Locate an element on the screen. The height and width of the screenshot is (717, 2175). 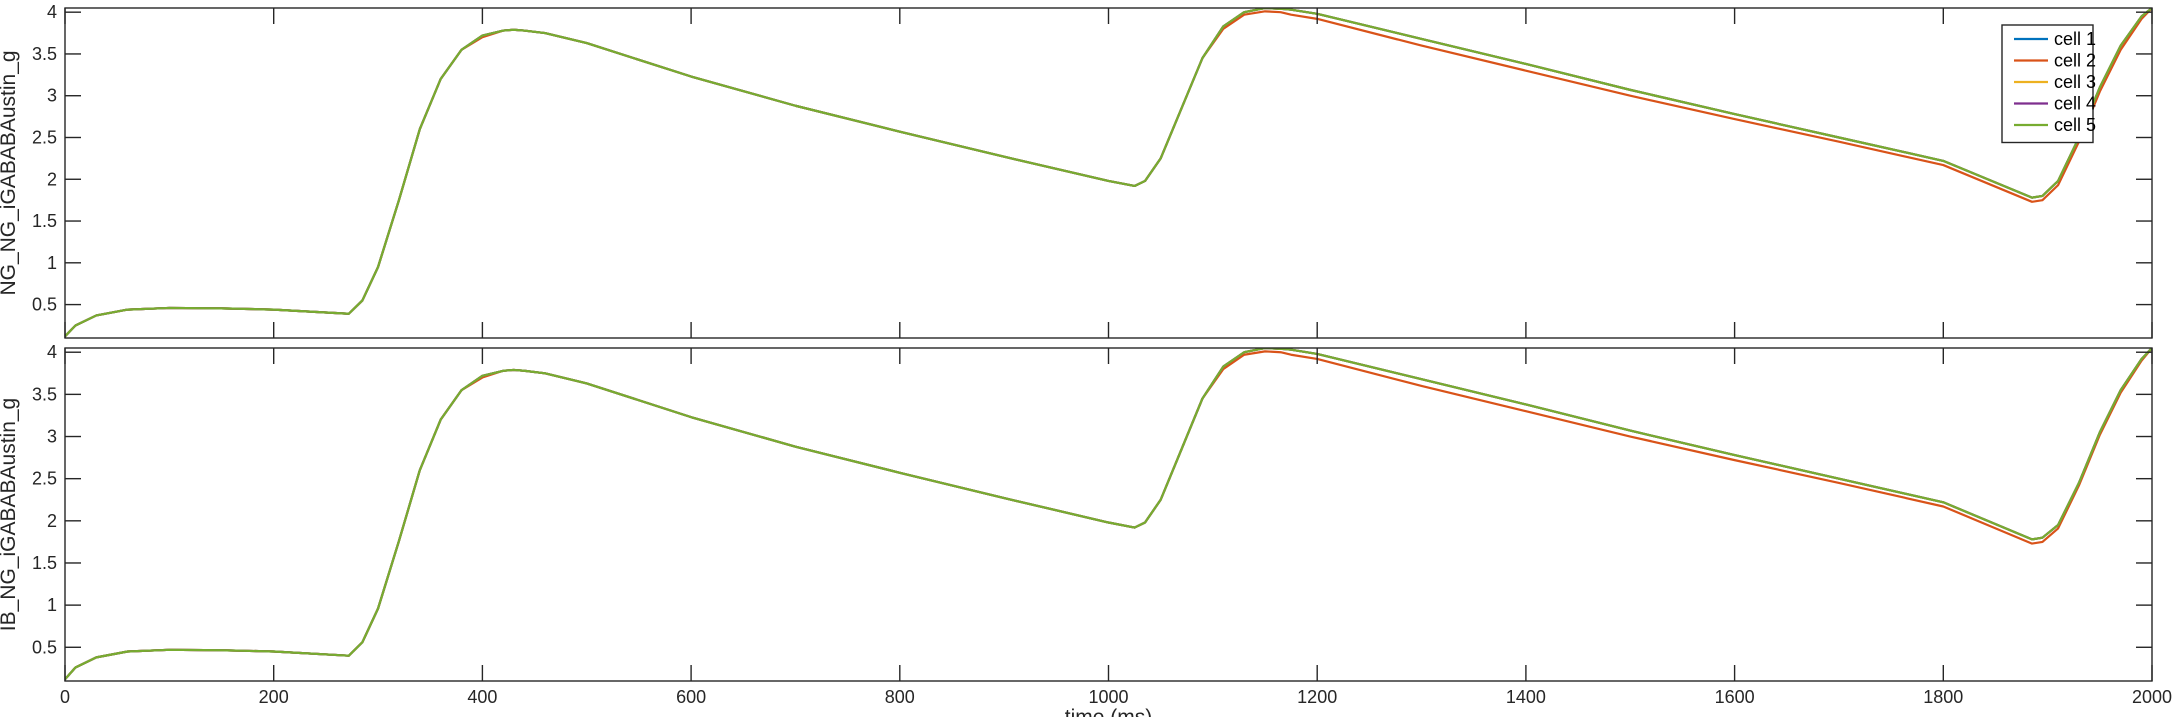
legend-label-cell-5: cell 5 is located at coordinates (2075, 125).